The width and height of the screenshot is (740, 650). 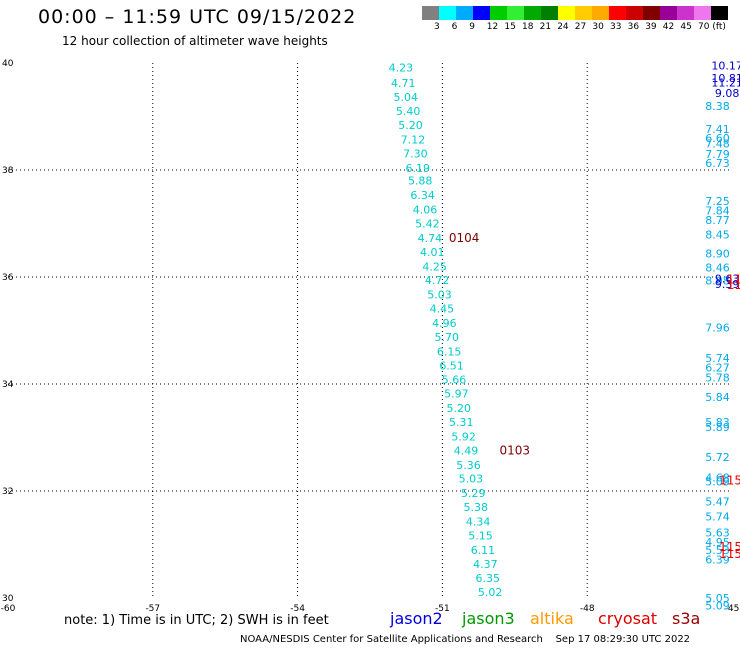 What do you see at coordinates (451, 365) in the screenshot?
I see `data-label-s3a: 6.51` at bounding box center [451, 365].